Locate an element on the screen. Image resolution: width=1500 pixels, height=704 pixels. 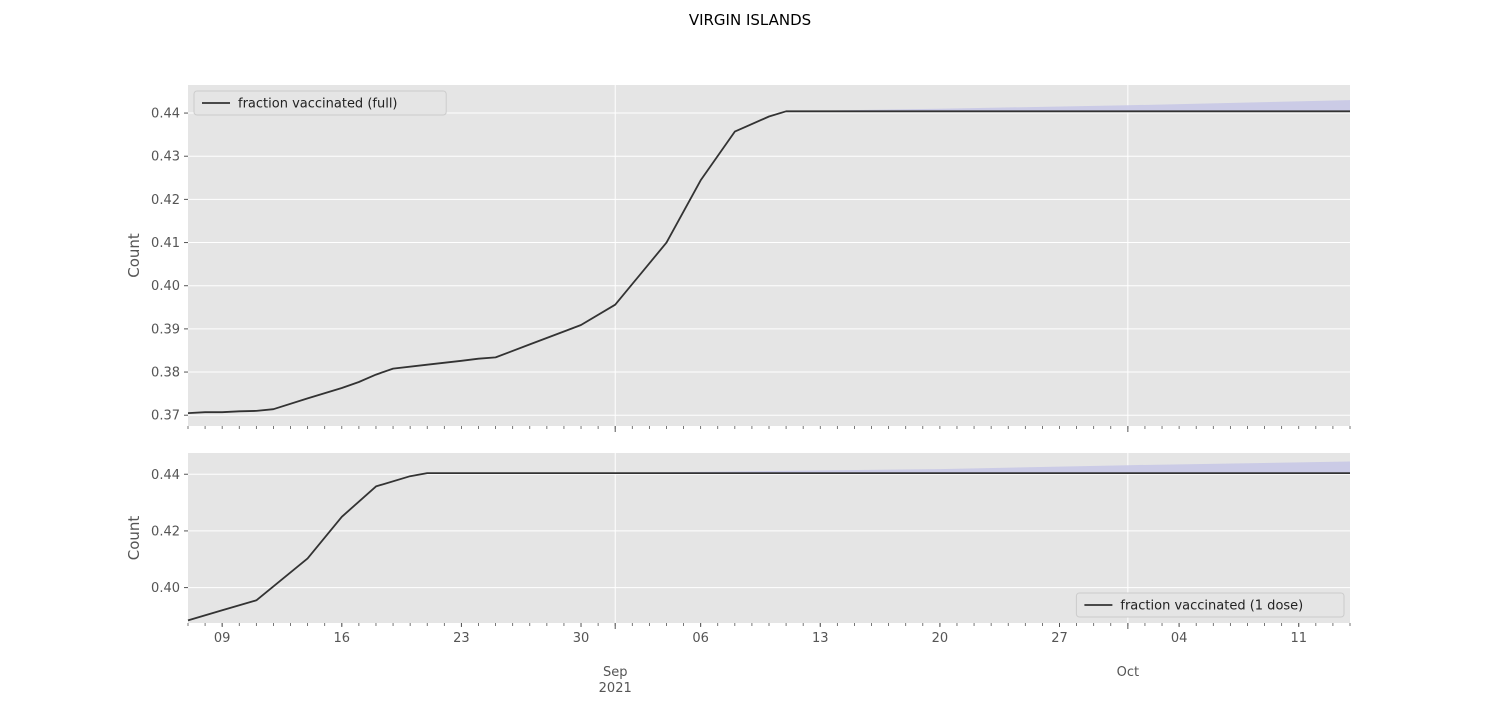
legend: fraction vaccinated (full) is located at coordinates (320, 103).